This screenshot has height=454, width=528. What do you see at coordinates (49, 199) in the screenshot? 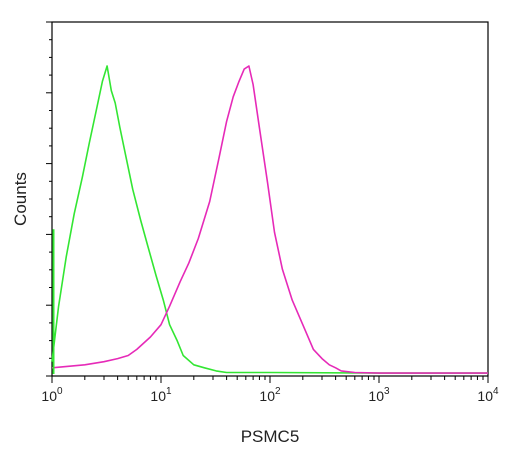
I see `y-axis-ticks` at bounding box center [49, 199].